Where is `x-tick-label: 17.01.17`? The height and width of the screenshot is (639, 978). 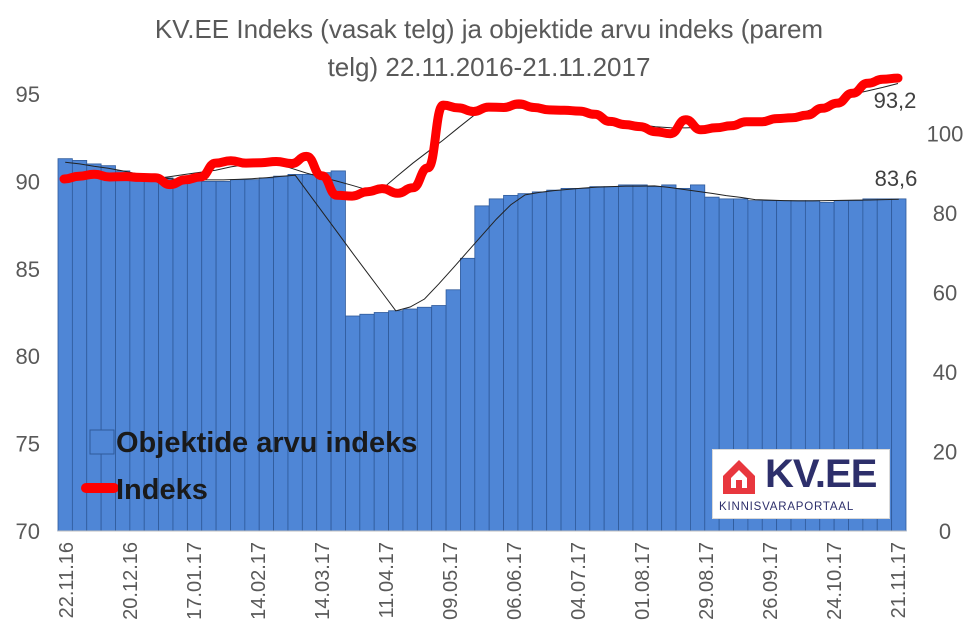
x-tick-label: 17.01.17 is located at coordinates (195, 581).